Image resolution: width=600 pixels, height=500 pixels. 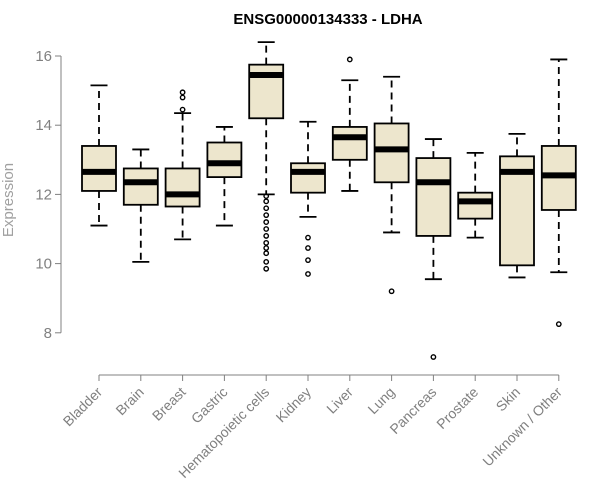 I want to click on x-tick-label: Skin, so click(x=508, y=399).